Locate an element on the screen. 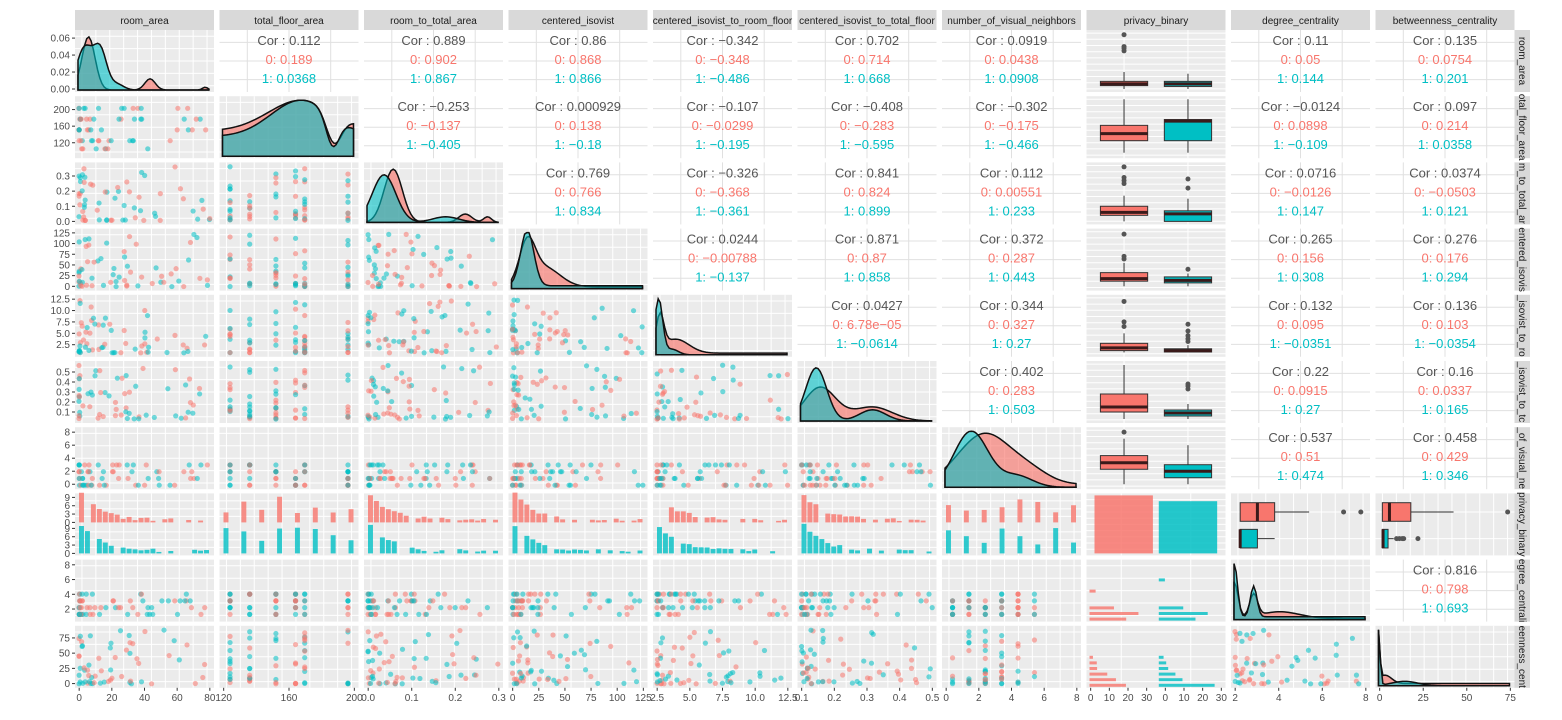 The height and width of the screenshot is (720, 1562). x-tick-label: 8 is located at coordinates (1077, 698).